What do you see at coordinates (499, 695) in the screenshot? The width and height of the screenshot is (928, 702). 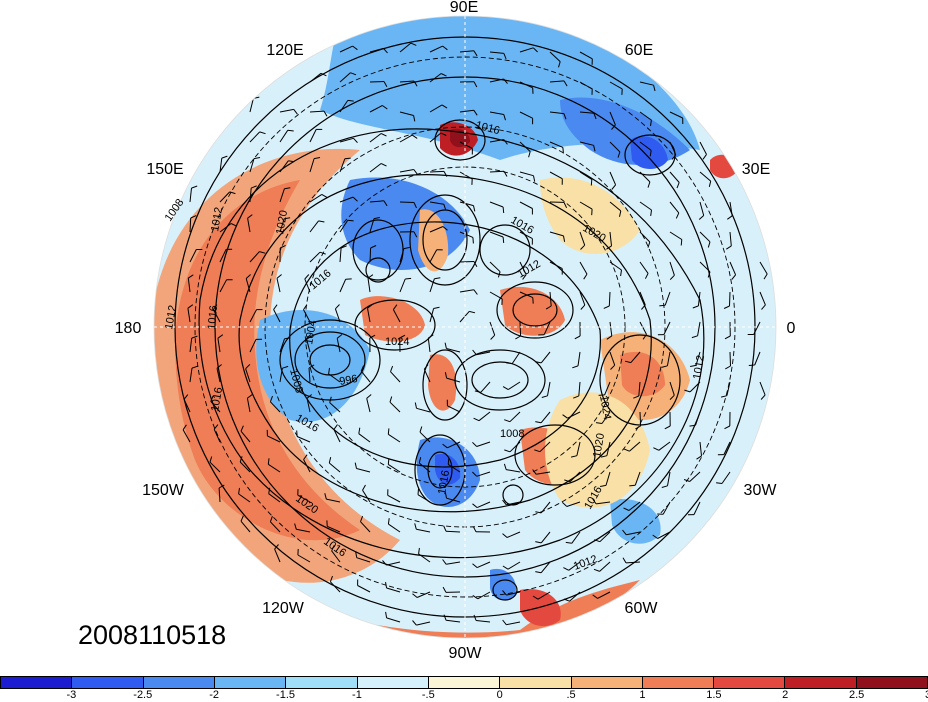 I see `colorbar-tick: 0` at bounding box center [499, 695].